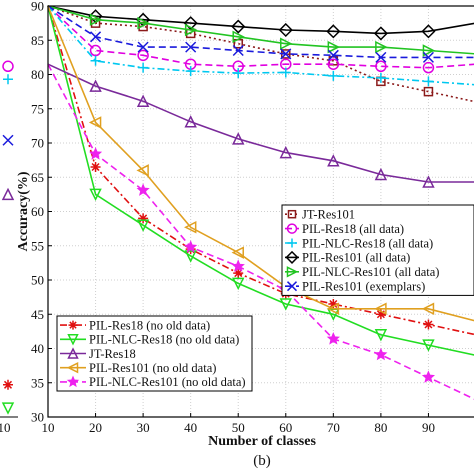 The image size is (474, 474). Describe the element at coordinates (152, 368) in the screenshot. I see `legend-label: PIL-Res101 (no old data)` at that location.